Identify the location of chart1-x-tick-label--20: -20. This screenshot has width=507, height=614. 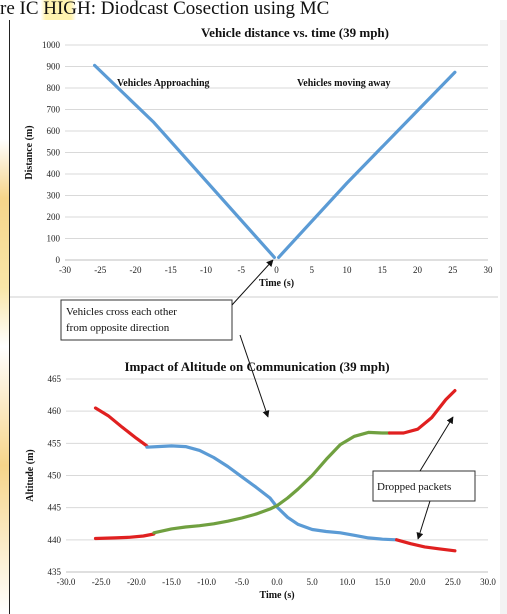
(136, 270).